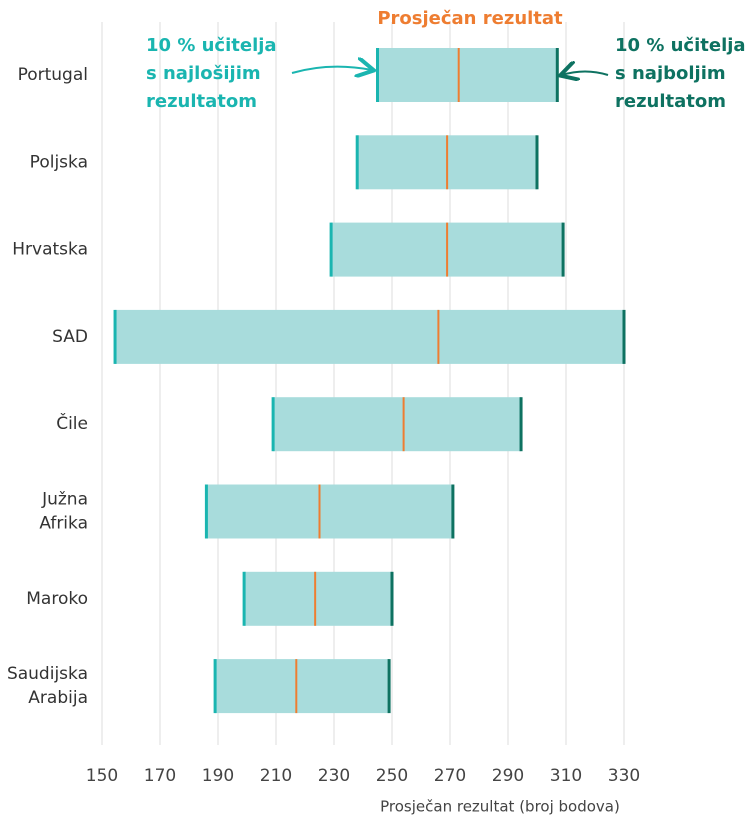  I want to click on x-tick-label: 150, so click(102, 776).